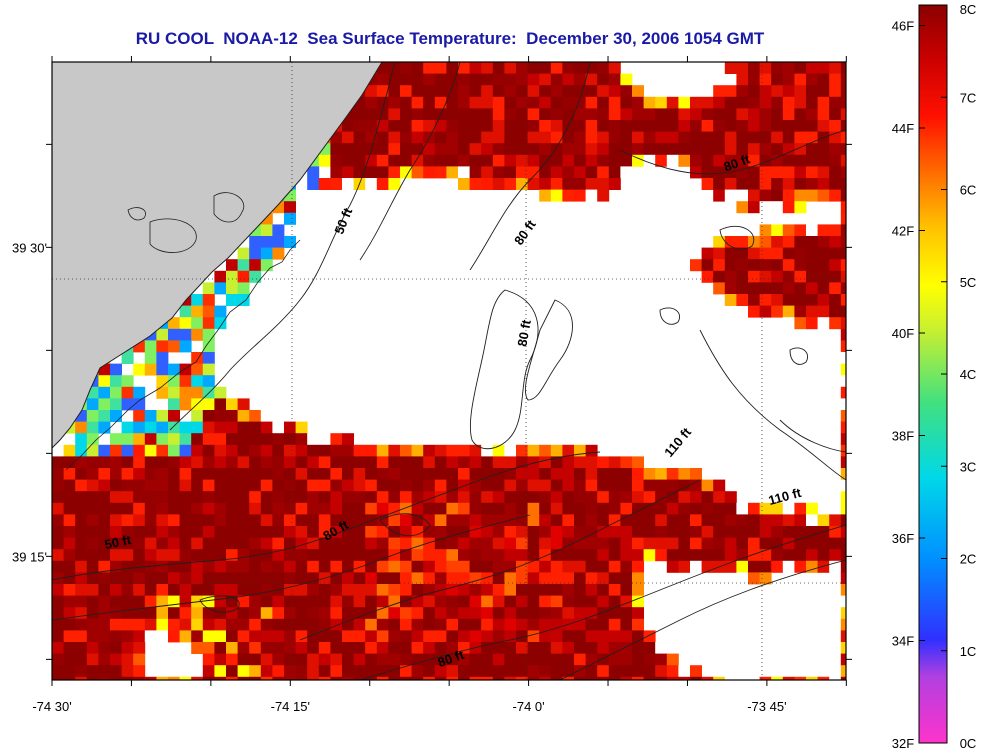  What do you see at coordinates (903, 538) in the screenshot?
I see `colorbar-fahrenheit-label-5: 36F` at bounding box center [903, 538].